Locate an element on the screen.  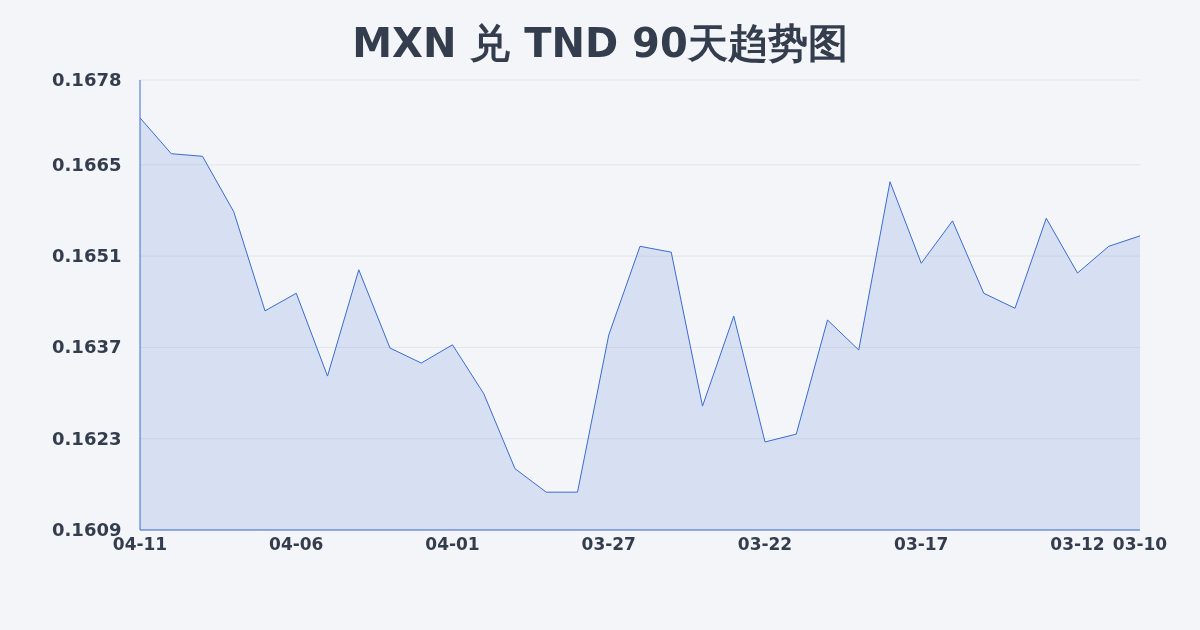
x-tick-label: 03-17 is located at coordinates (921, 544).